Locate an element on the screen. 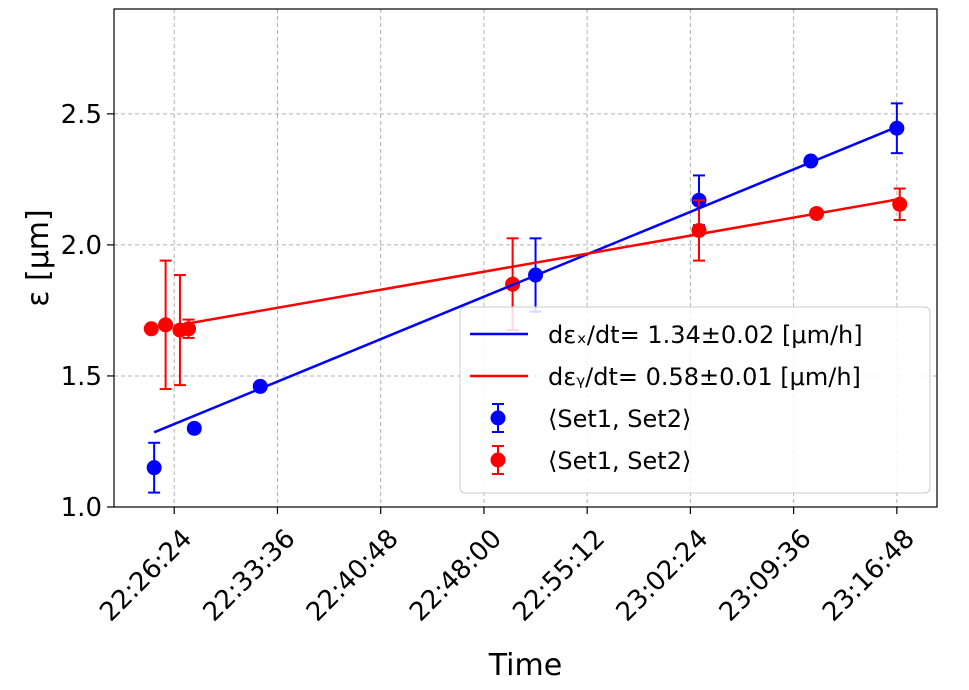 Image resolution: width=969 pixels, height=690 pixels. legend-entry: dεᵧ/dt= 0.58±0.01 [μm/h] is located at coordinates (665, 377).